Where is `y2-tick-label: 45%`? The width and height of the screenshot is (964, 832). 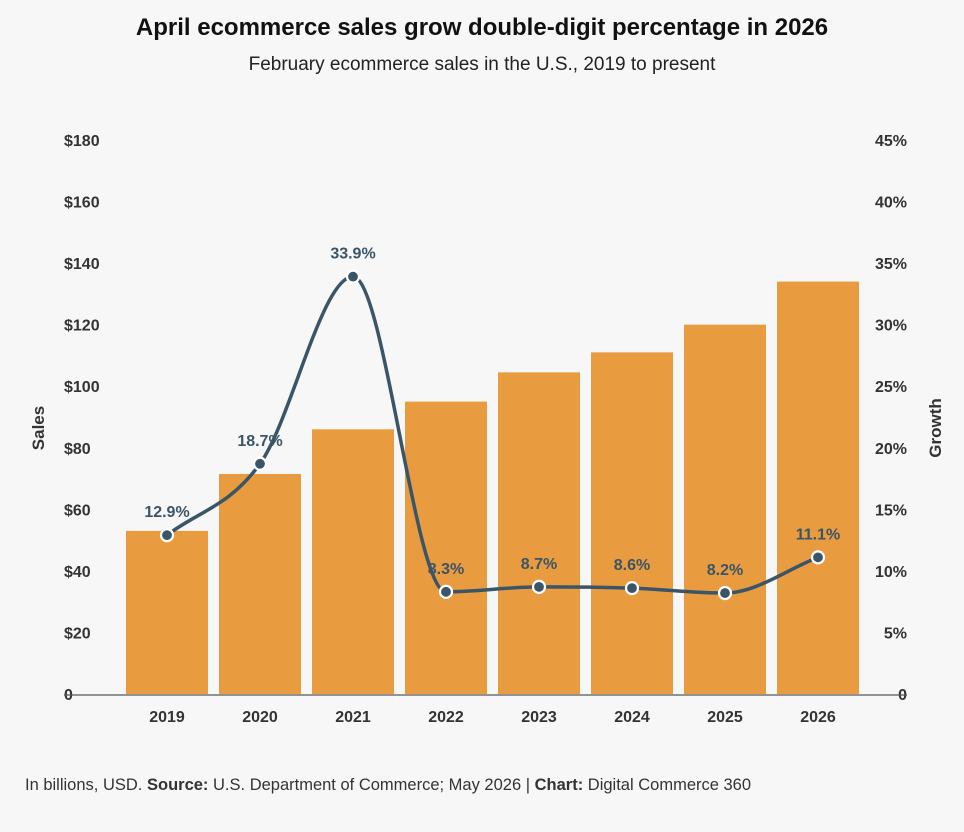 y2-tick-label: 45% is located at coordinates (891, 141).